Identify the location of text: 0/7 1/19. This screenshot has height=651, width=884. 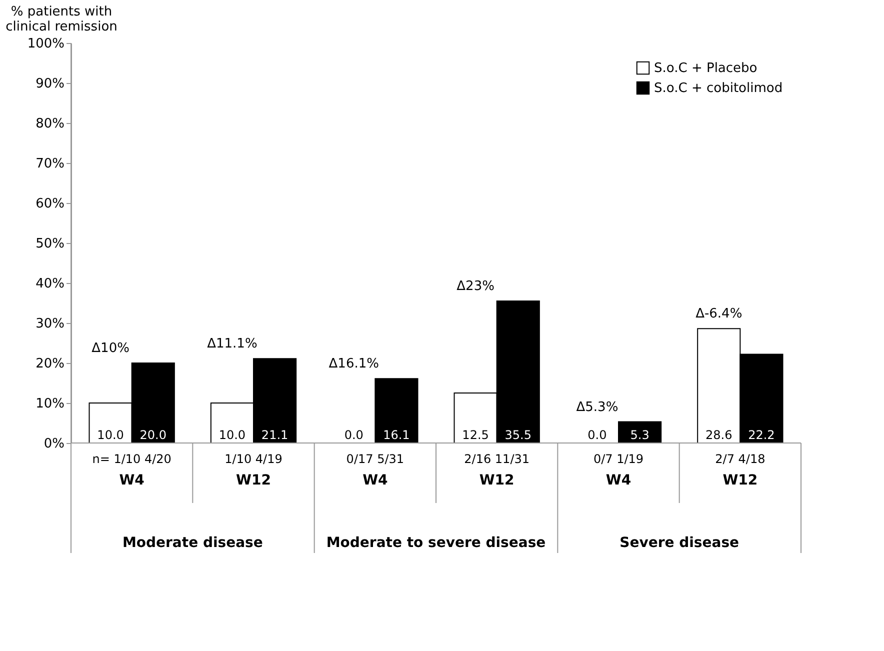
(618, 459).